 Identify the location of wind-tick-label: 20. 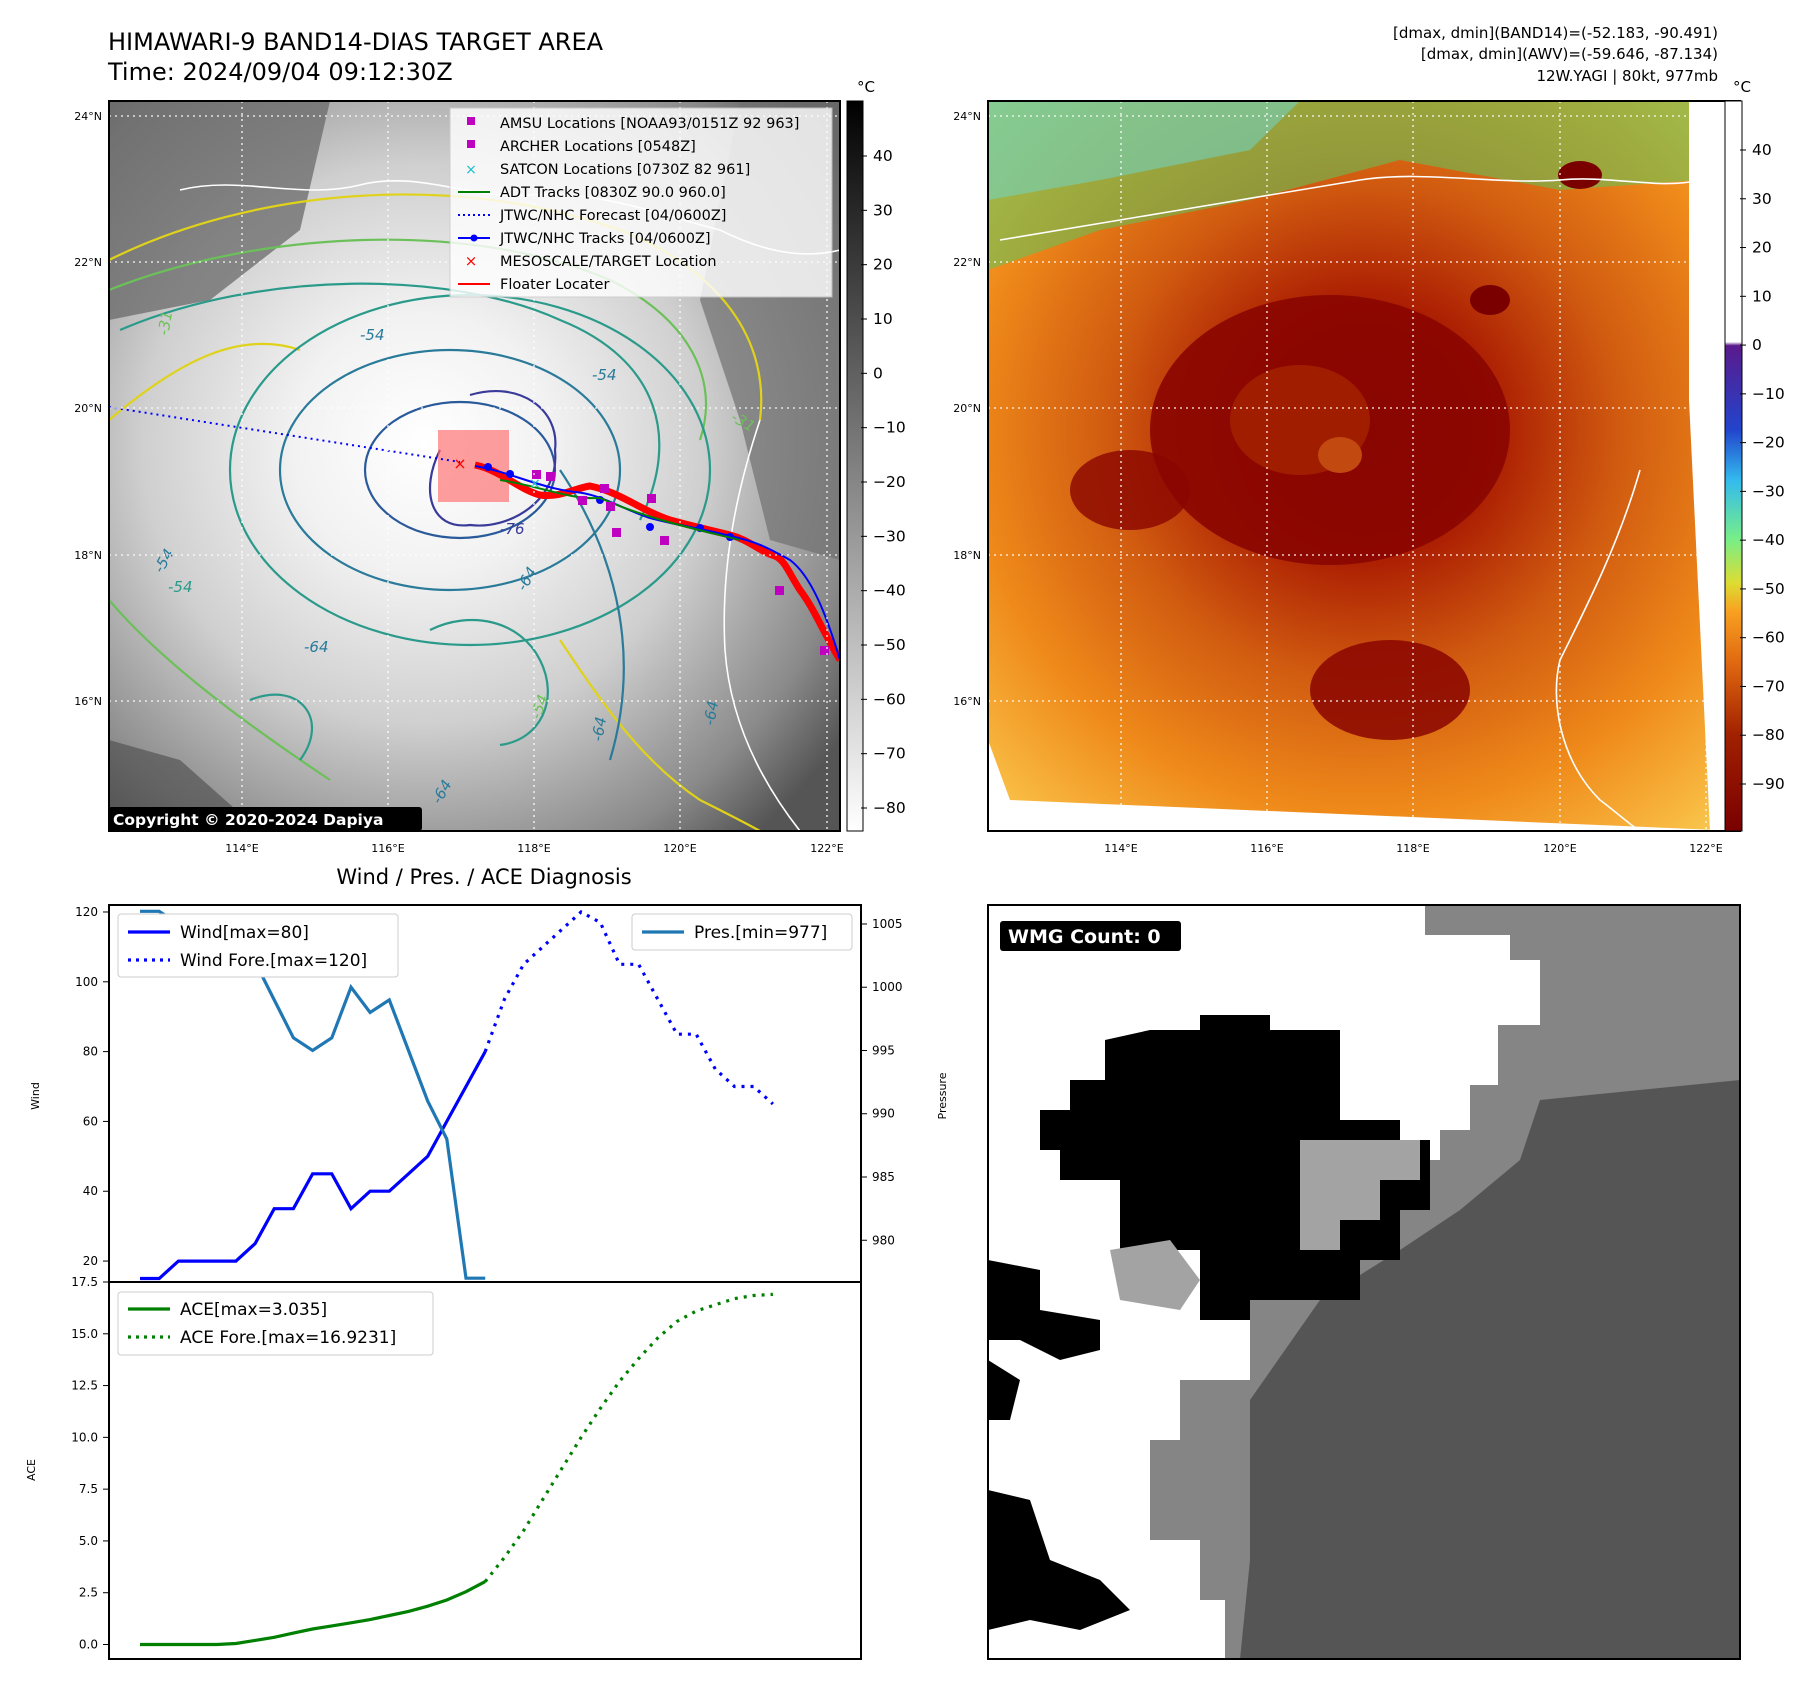
(90, 1261).